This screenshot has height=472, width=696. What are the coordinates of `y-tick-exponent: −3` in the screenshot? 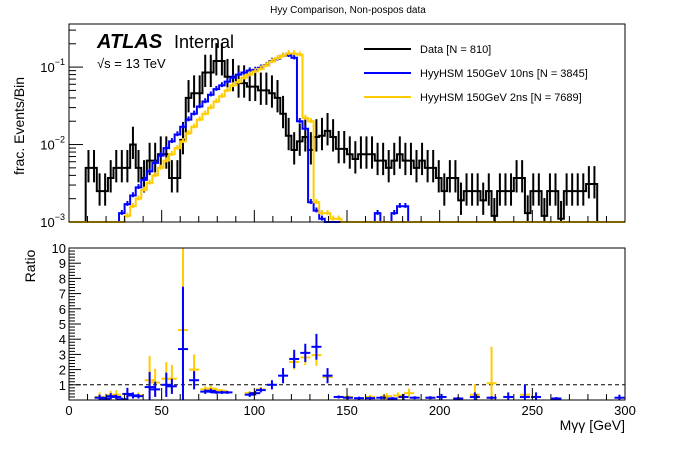 It's located at (60, 217).